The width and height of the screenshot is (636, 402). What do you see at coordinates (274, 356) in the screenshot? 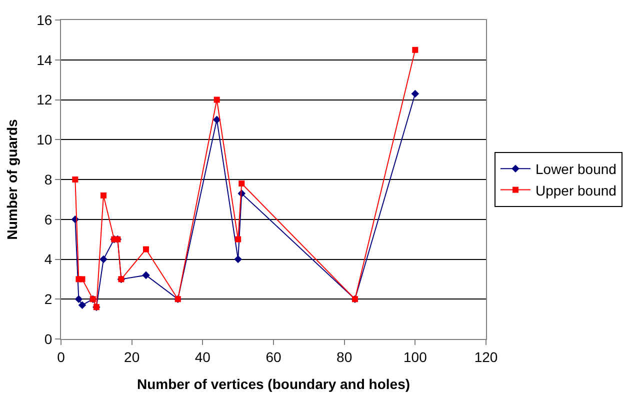
I see `x-tick-label: 60` at bounding box center [274, 356].